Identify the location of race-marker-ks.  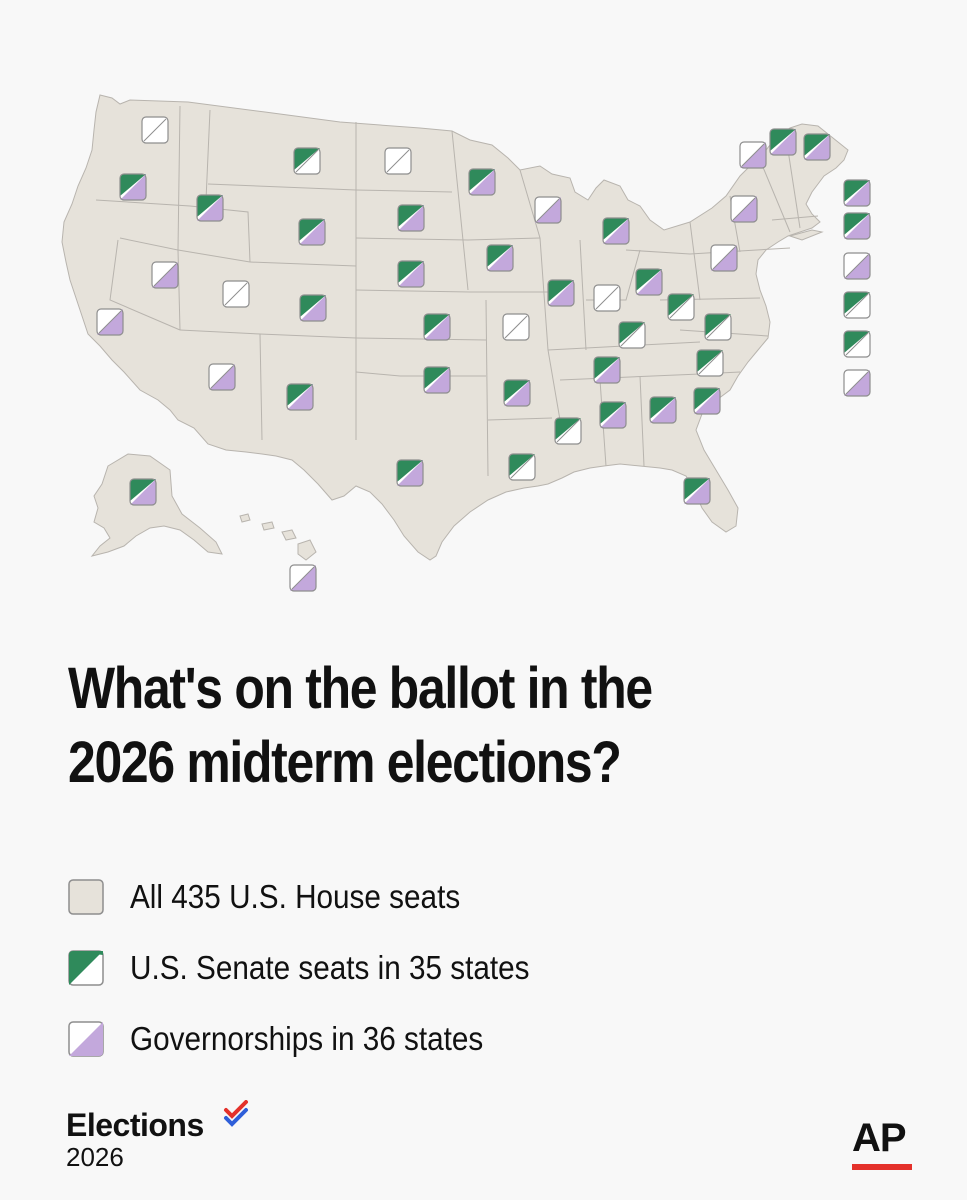
(437, 327).